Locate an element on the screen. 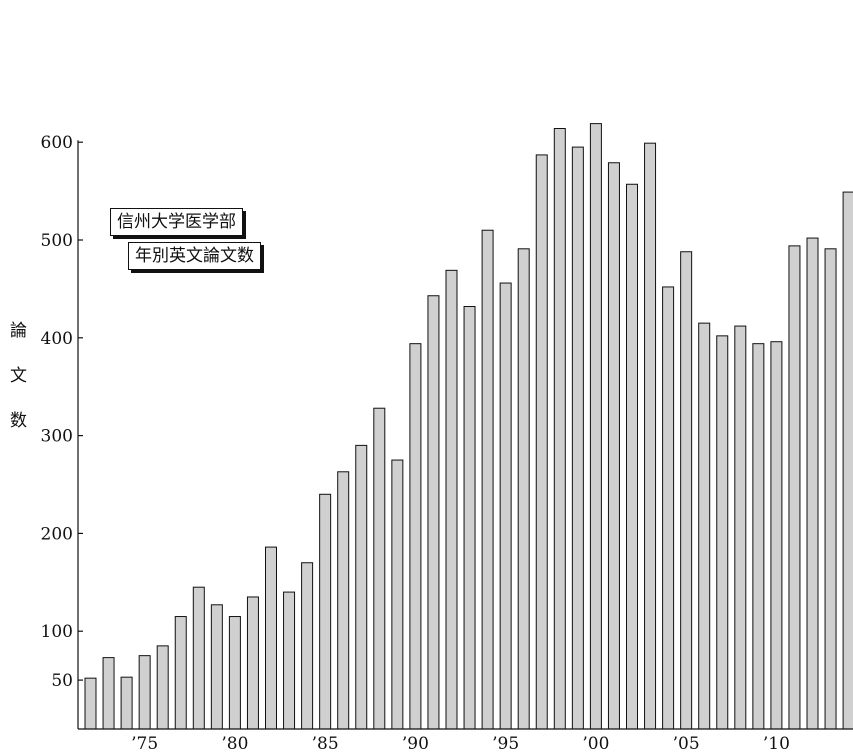 This screenshot has height=753, width=853. x-tick-label-1995: ’95 is located at coordinates (505, 743).